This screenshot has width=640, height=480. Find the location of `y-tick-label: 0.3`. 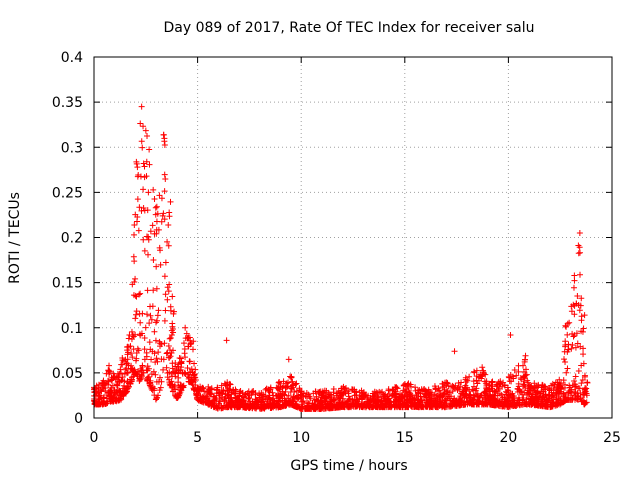

y-tick-label: 0.3 is located at coordinates (72, 148).